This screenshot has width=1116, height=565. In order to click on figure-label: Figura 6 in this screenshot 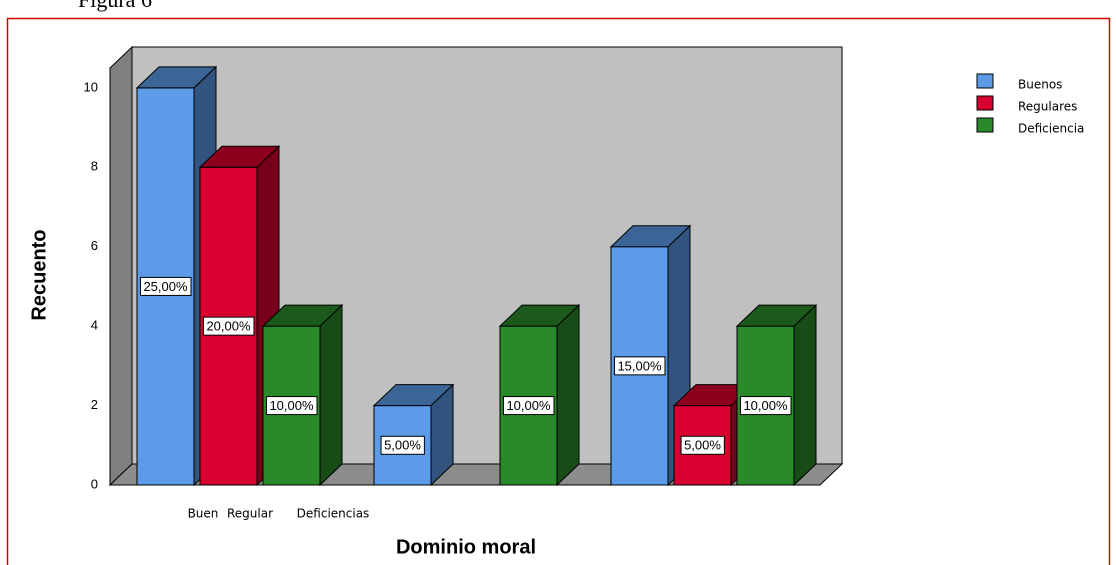, I will do `click(115, 6)`.